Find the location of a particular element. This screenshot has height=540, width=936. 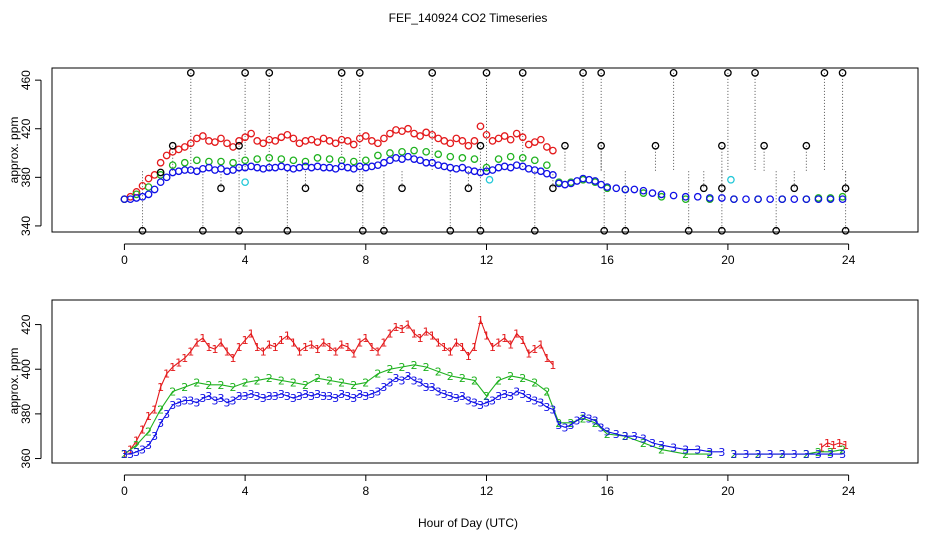

bottom-x-tick-label: 20 is located at coordinates (728, 491).